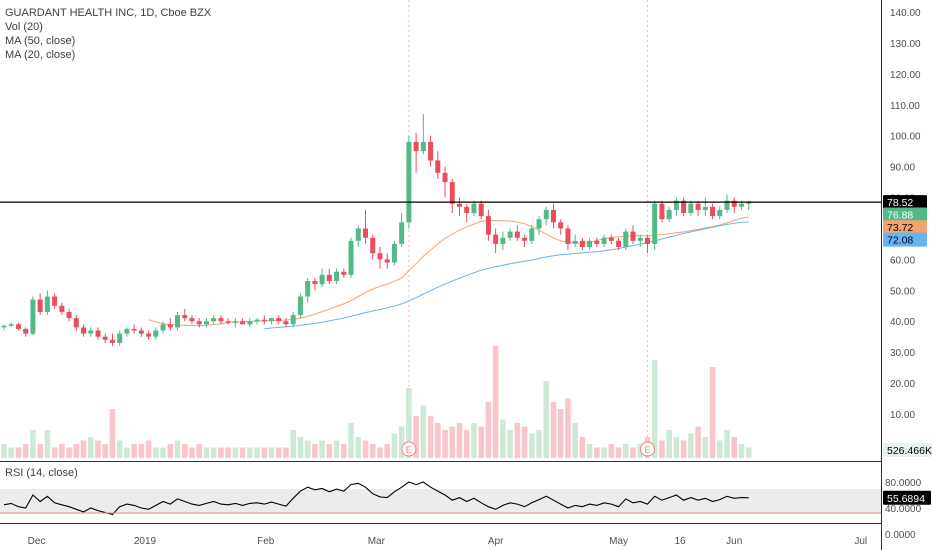  Describe the element at coordinates (905, 137) in the screenshot. I see `price-tick-label: 100.00` at that location.